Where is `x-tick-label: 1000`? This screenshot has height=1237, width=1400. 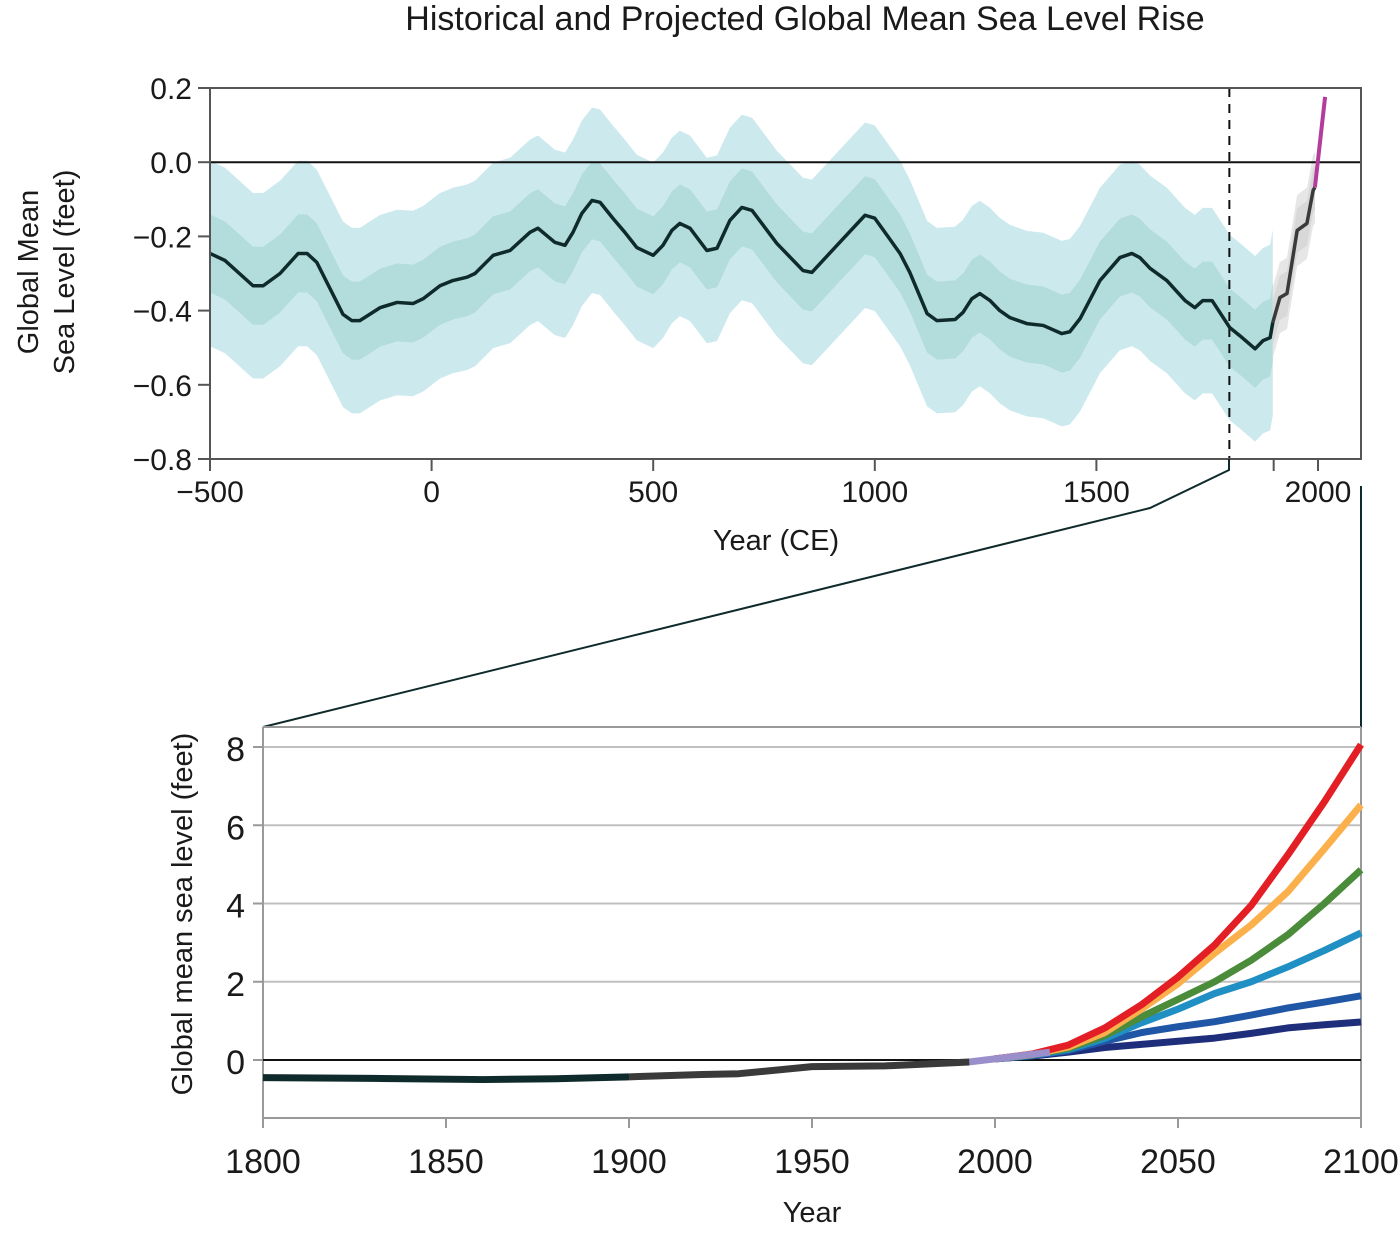 x-tick-label: 1000 is located at coordinates (874, 492).